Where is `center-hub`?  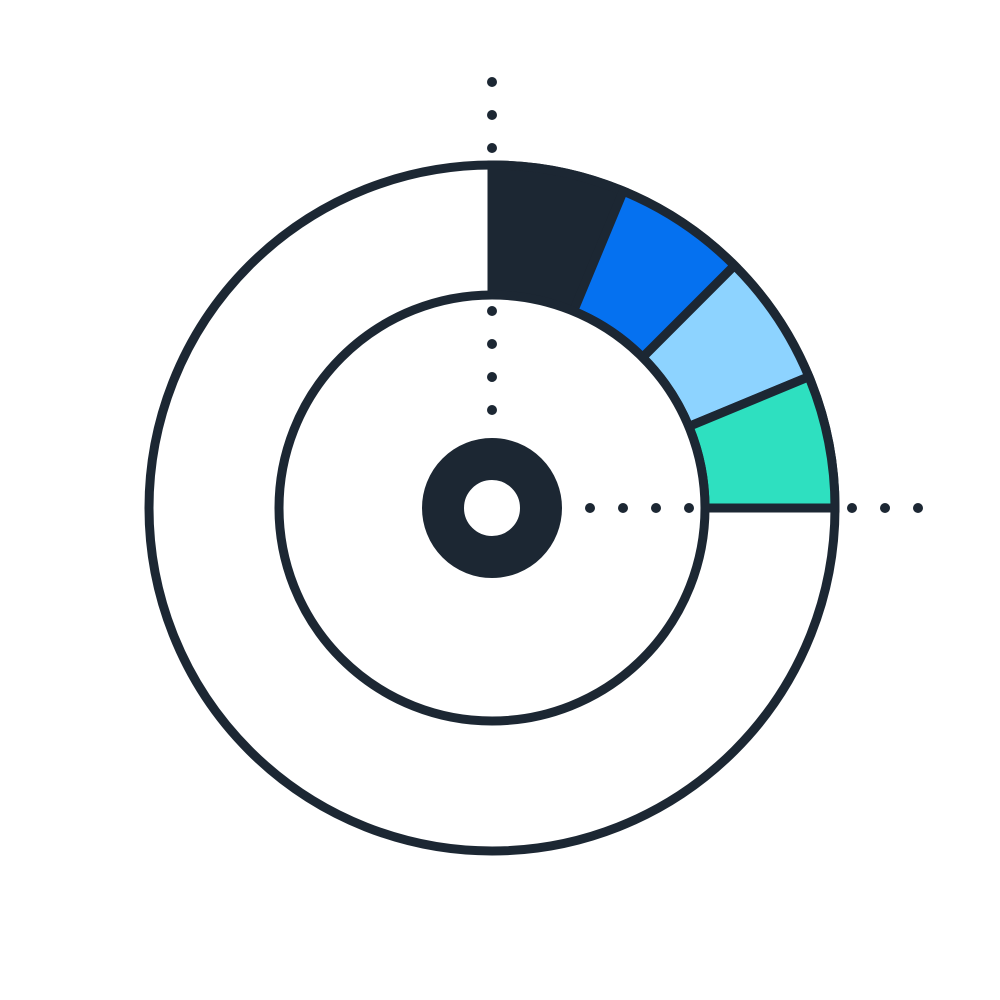
center-hub is located at coordinates (492, 508).